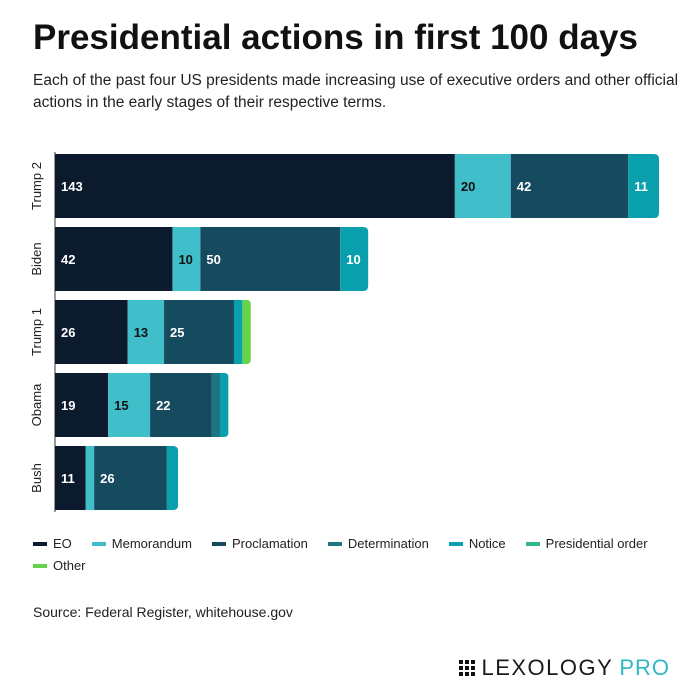 The width and height of the screenshot is (700, 700). I want to click on legend-item-presidential-order: Presidential order, so click(586, 543).